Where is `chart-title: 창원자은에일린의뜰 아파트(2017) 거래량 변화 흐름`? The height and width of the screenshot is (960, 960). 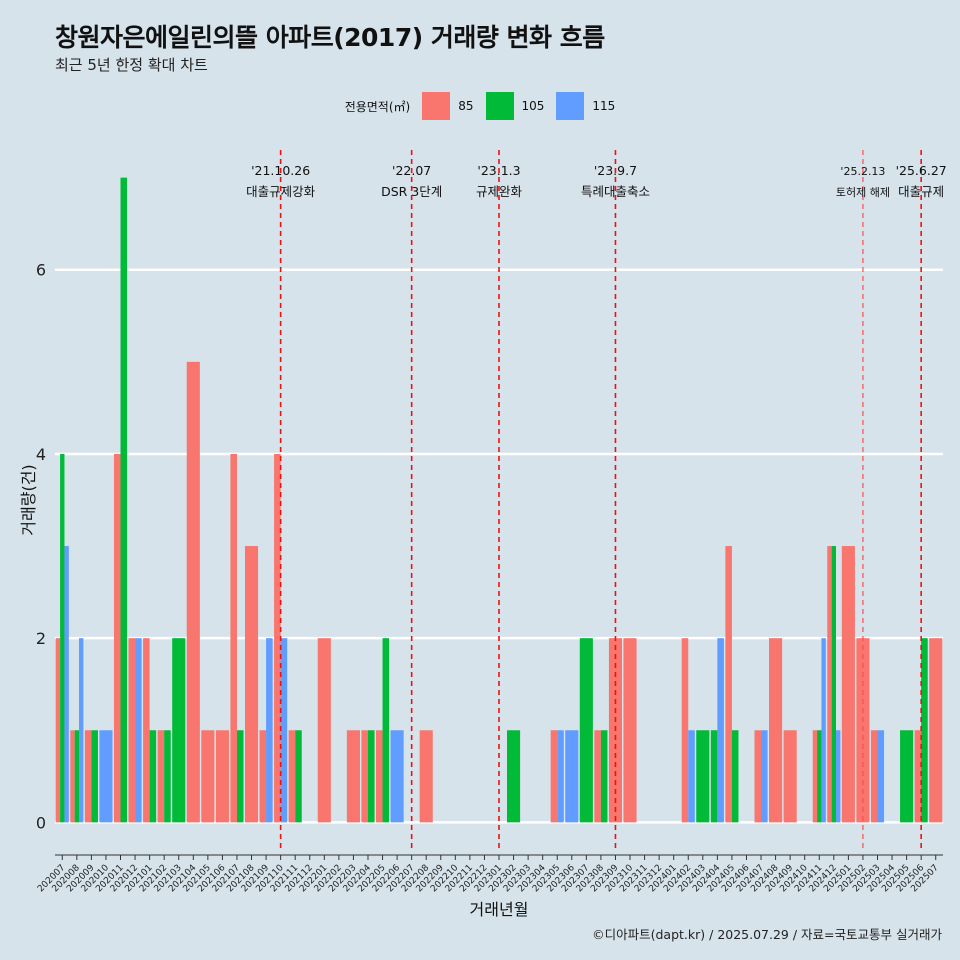 chart-title: 창원자은에일린의뜰 아파트(2017) 거래량 변화 흐름 is located at coordinates (330, 37).